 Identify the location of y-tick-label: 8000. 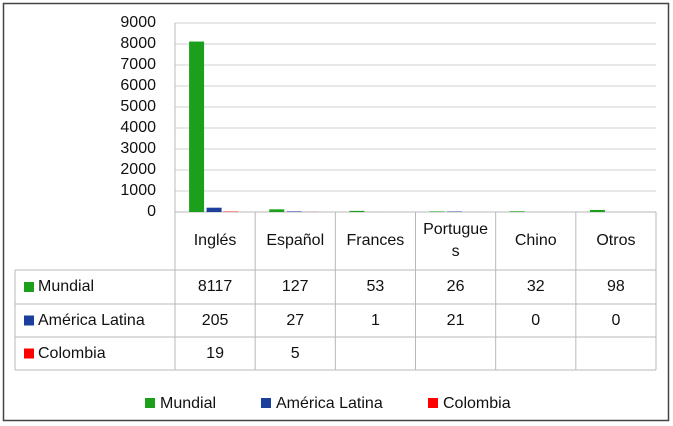
(138, 43).